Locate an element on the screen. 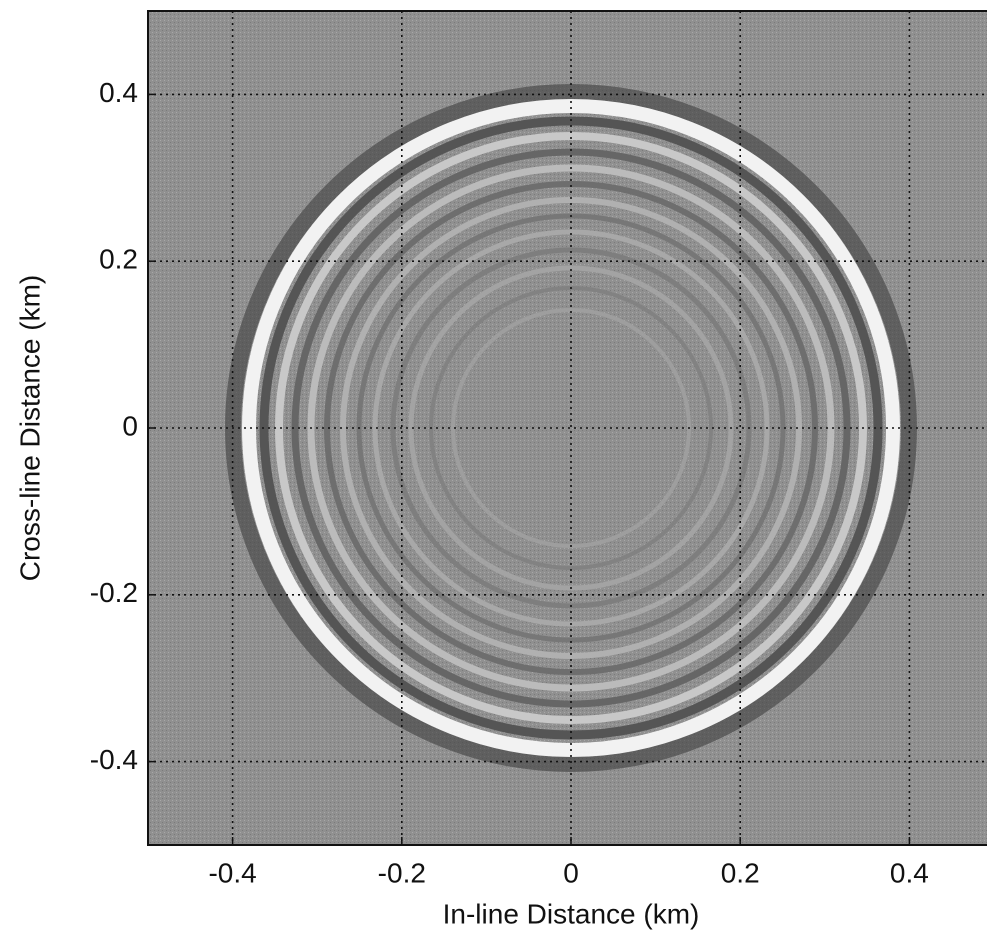 Image resolution: width=987 pixels, height=942 pixels. x-tick-label: 0.4 is located at coordinates (909, 872).